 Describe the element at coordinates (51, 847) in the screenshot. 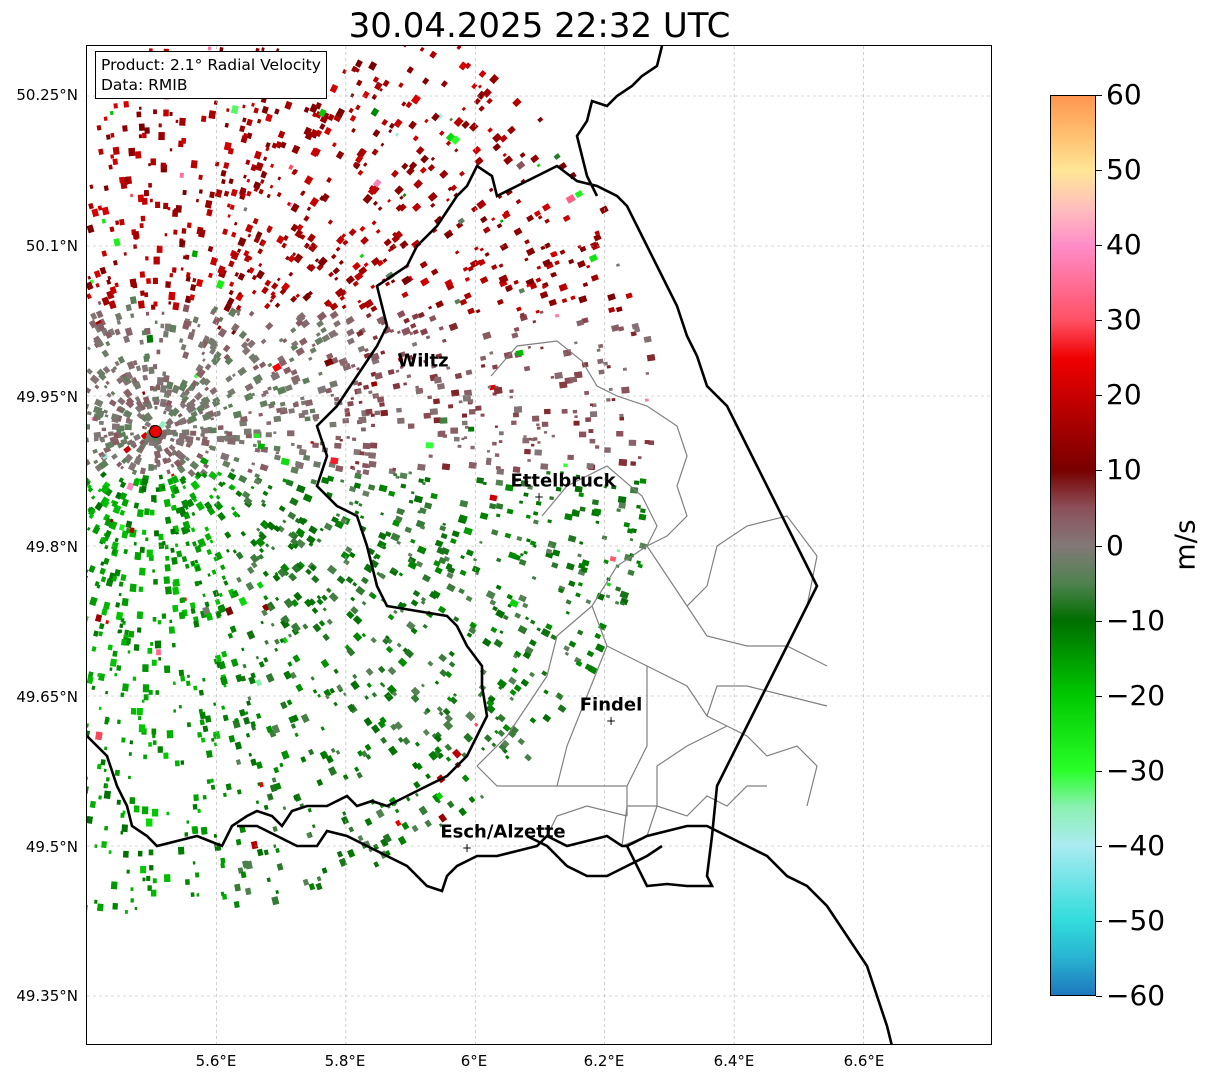

I see `lat-tick-label: 49.5°N` at that location.